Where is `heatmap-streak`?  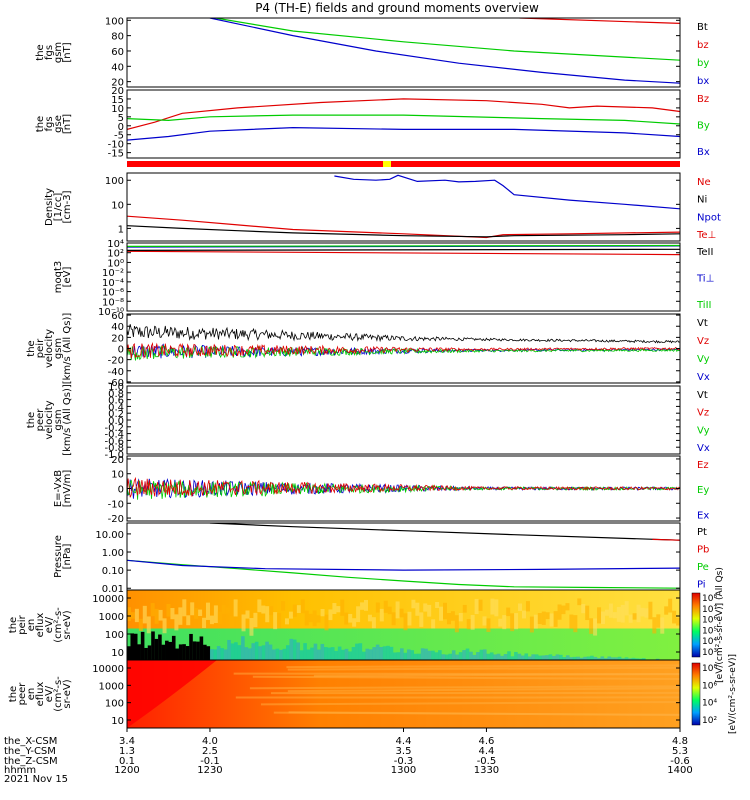
heatmap-streak is located at coordinates (466, 678).